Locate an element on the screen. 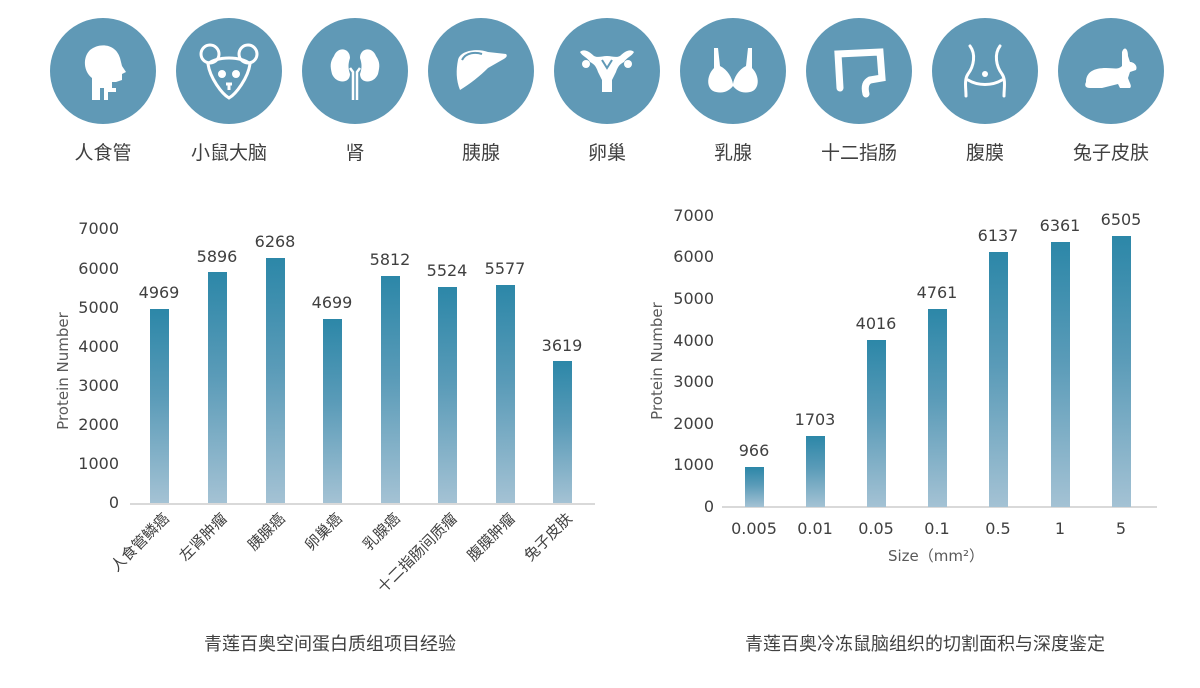  x-axis-title: Size（mm²） is located at coordinates (936, 556).